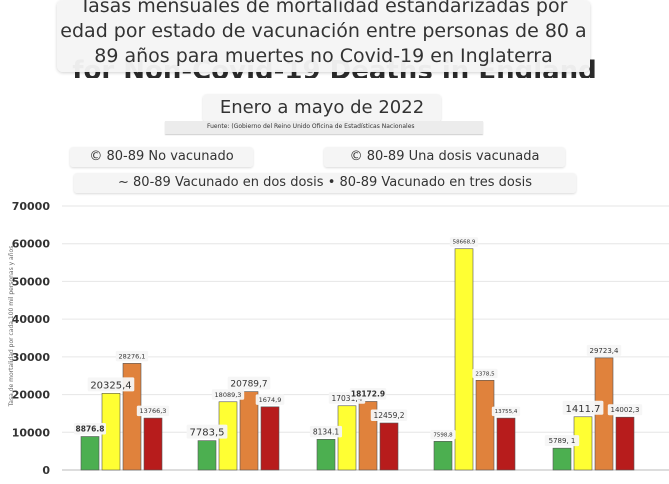 This screenshot has width=669, height=484. I want to click on data-label: 7598,8, so click(443, 434).